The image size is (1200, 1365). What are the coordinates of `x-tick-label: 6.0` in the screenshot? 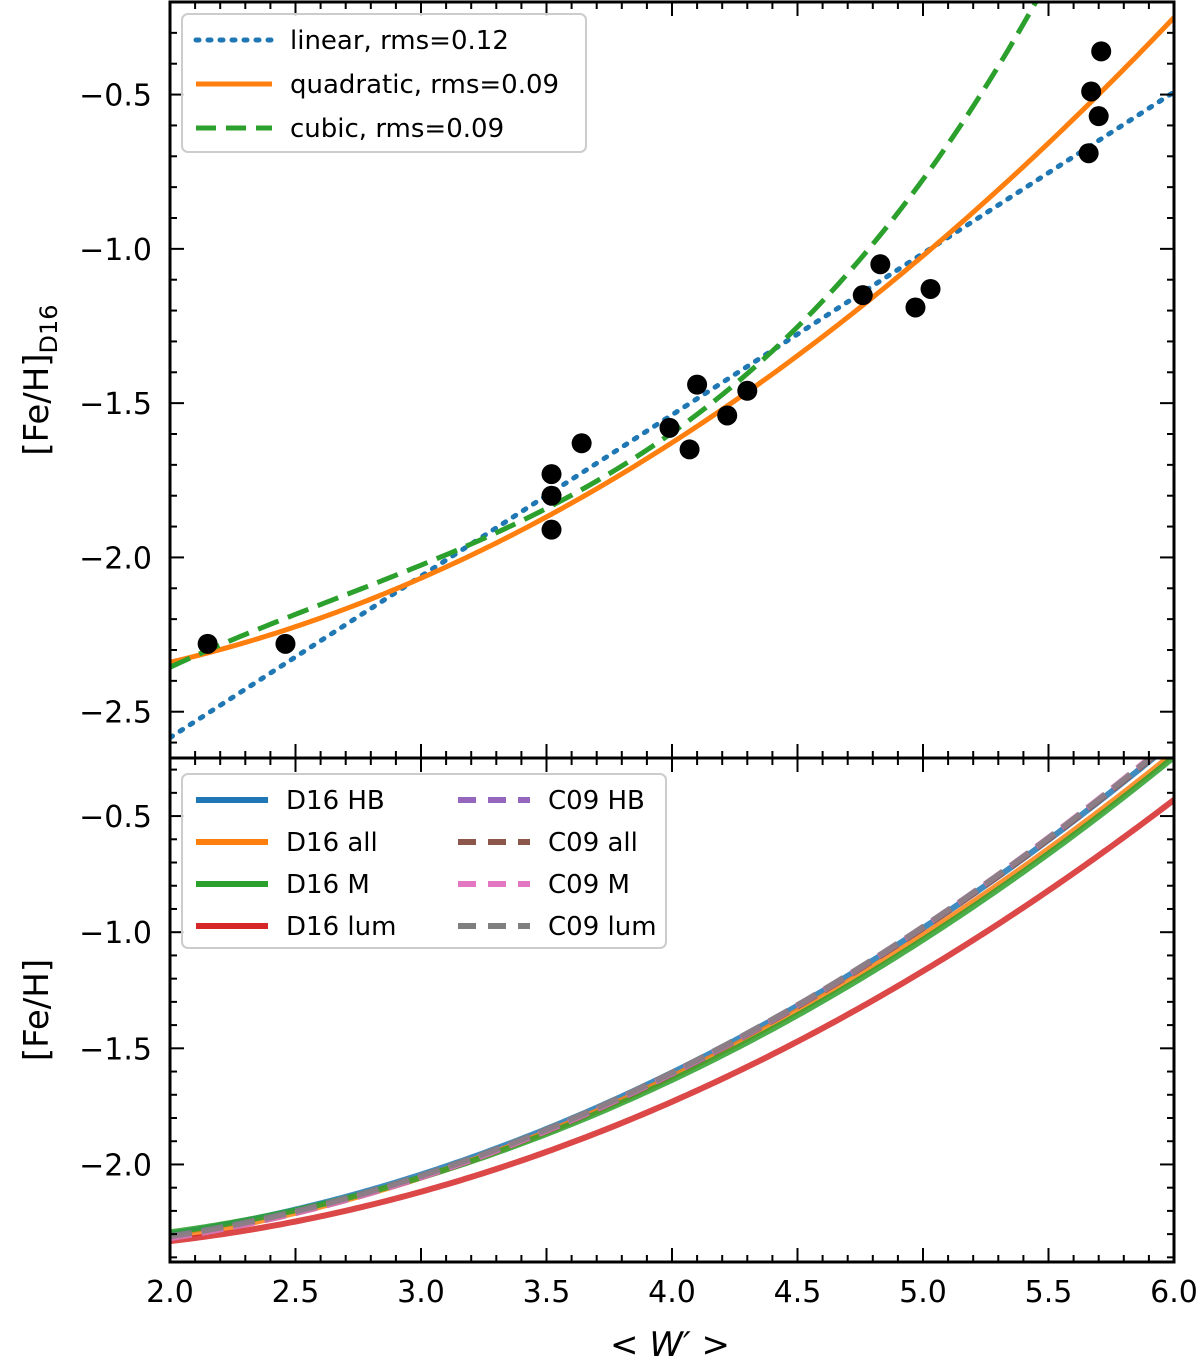 It's located at (1174, 1292).